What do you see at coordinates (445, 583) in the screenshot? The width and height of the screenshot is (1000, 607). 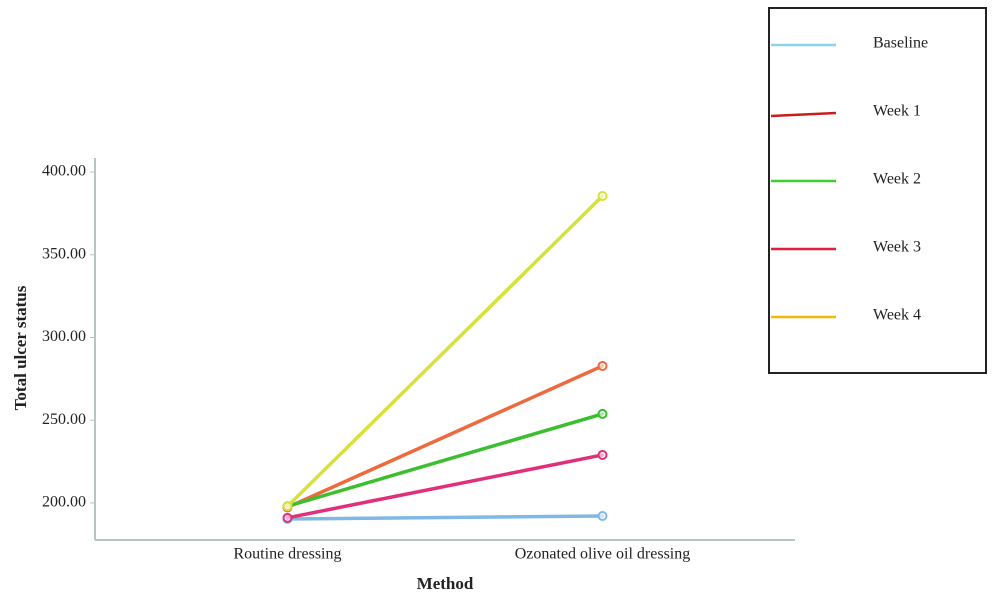 I see `x-axis-title: Method` at bounding box center [445, 583].